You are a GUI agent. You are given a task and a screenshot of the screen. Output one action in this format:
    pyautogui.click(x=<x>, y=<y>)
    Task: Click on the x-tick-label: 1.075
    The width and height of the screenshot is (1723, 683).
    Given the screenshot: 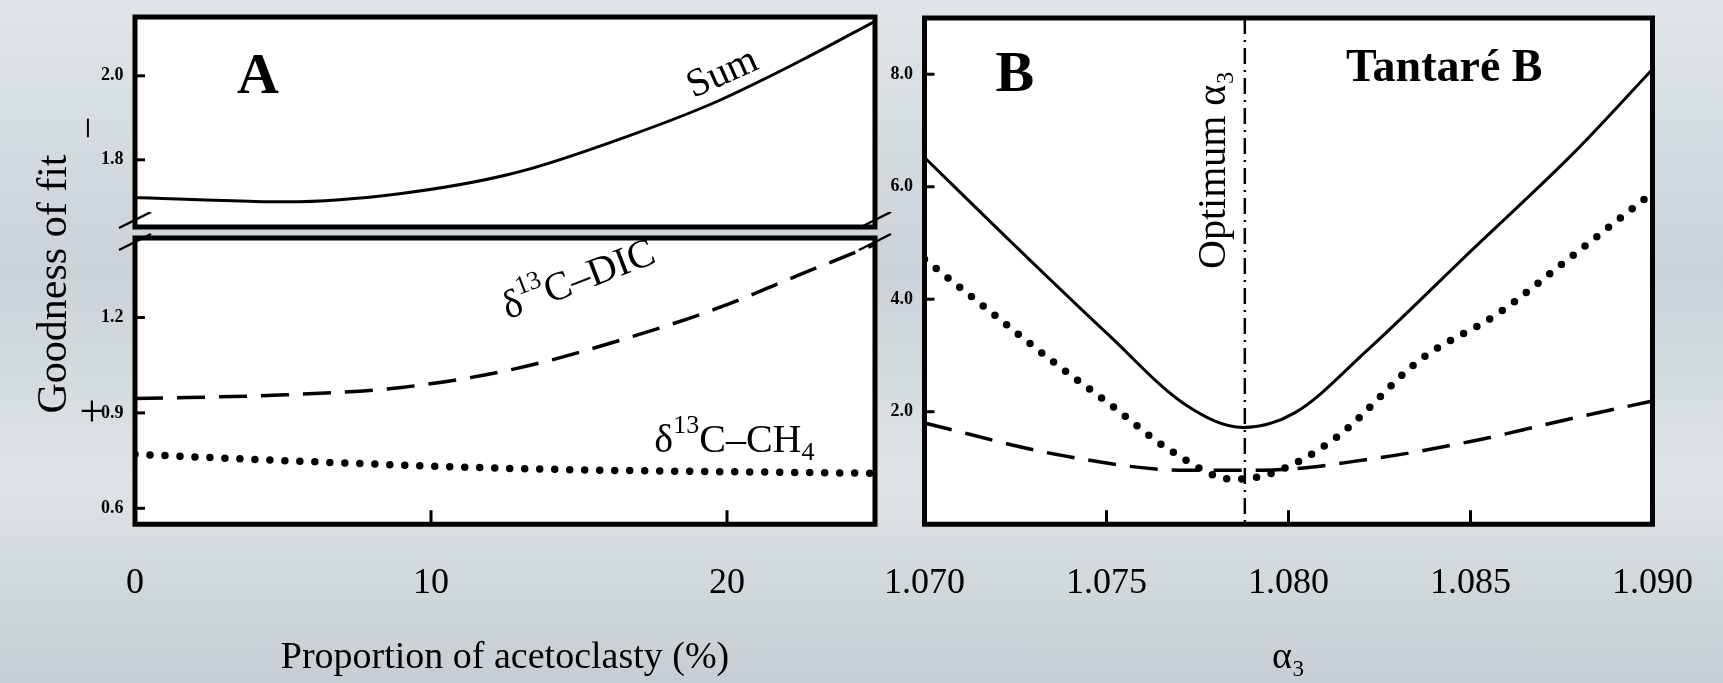 What is the action you would take?
    pyautogui.click(x=1106, y=581)
    